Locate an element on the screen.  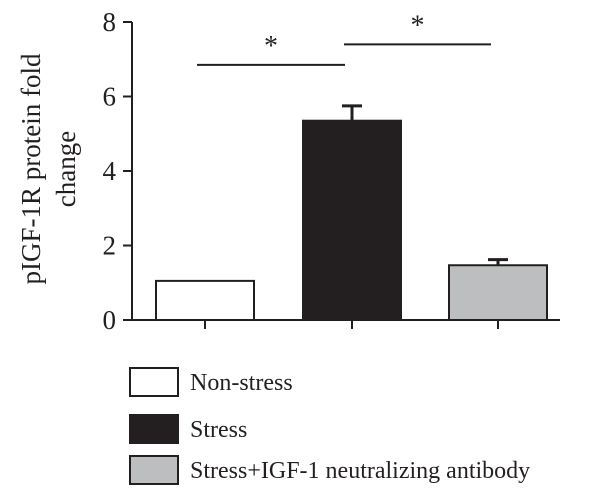
y-axis-title-line: pIGF-1R protein fold is located at coordinates (31, 168).